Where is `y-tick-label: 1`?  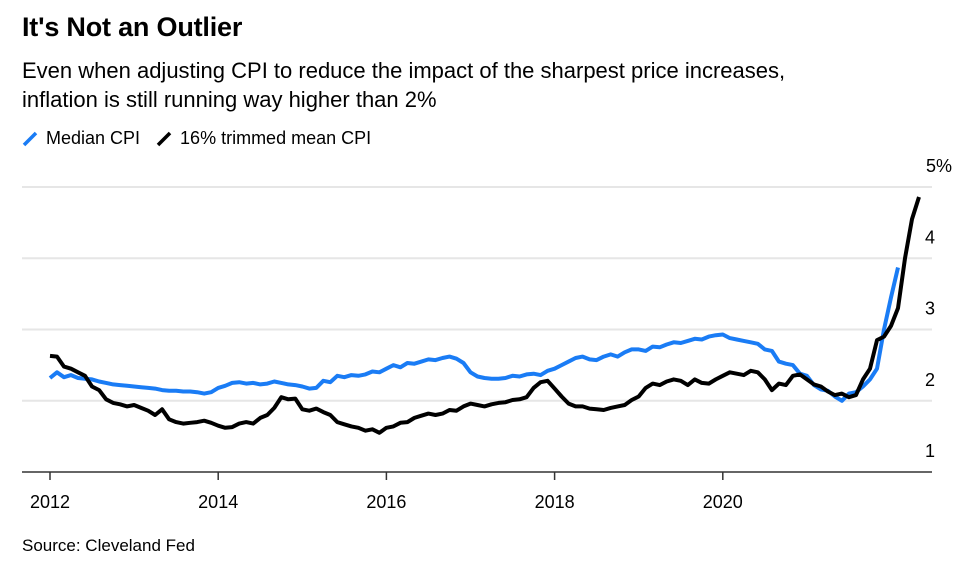
y-tick-label: 1 is located at coordinates (930, 451).